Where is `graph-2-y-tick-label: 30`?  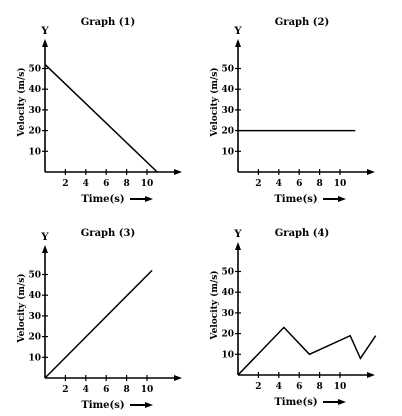
graph-2-y-tick-label: 30 is located at coordinates (227, 111).